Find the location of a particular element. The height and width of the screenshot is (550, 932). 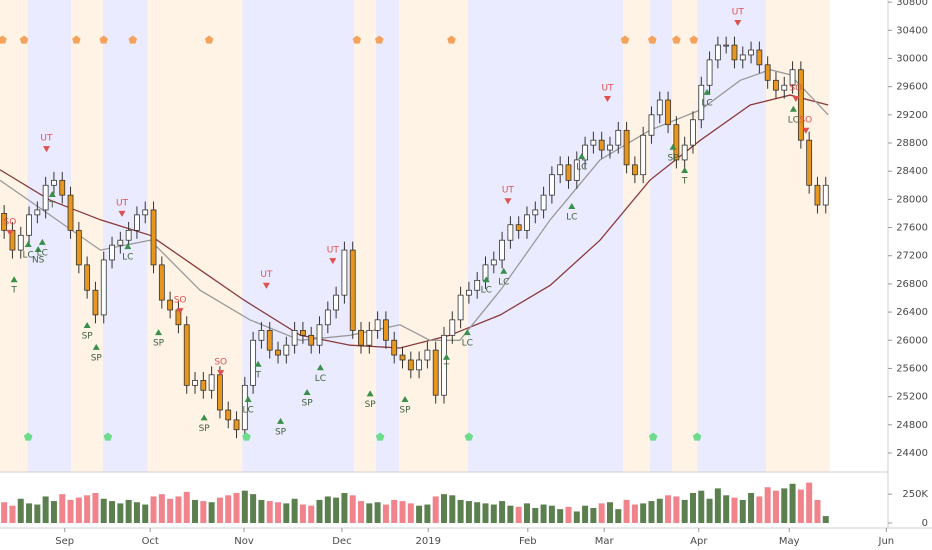

x-tick-label: Apr is located at coordinates (699, 541).